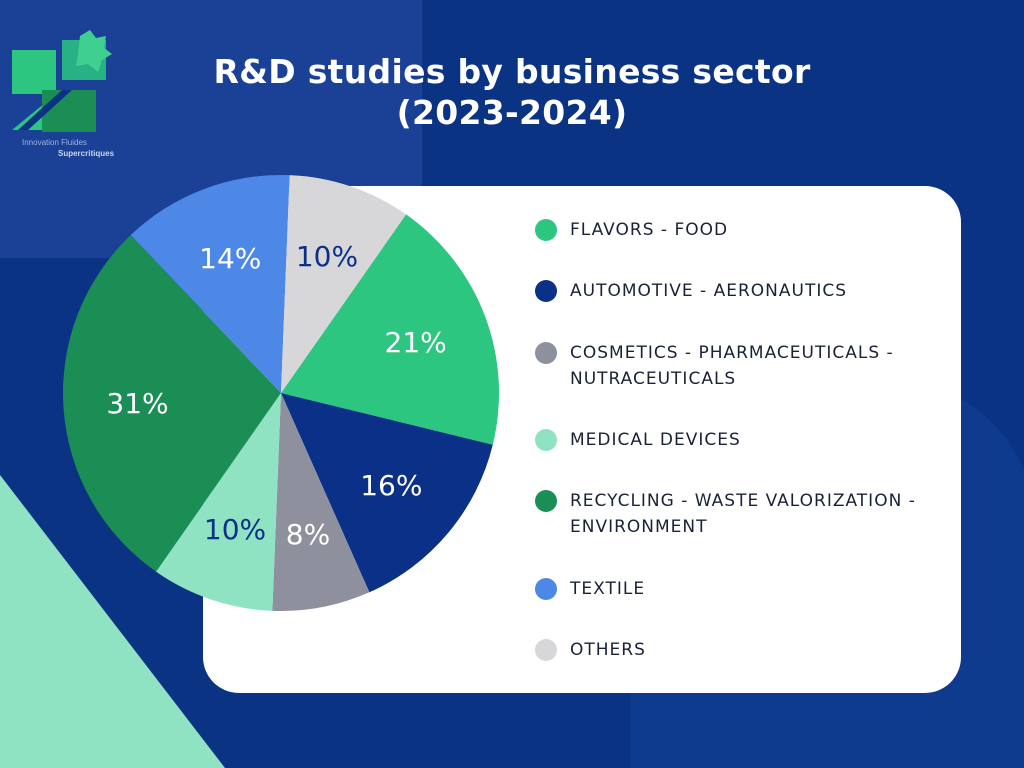 The height and width of the screenshot is (768, 1024). Describe the element at coordinates (86, 153) in the screenshot. I see `logo-text-line2: Supercritiques` at that location.